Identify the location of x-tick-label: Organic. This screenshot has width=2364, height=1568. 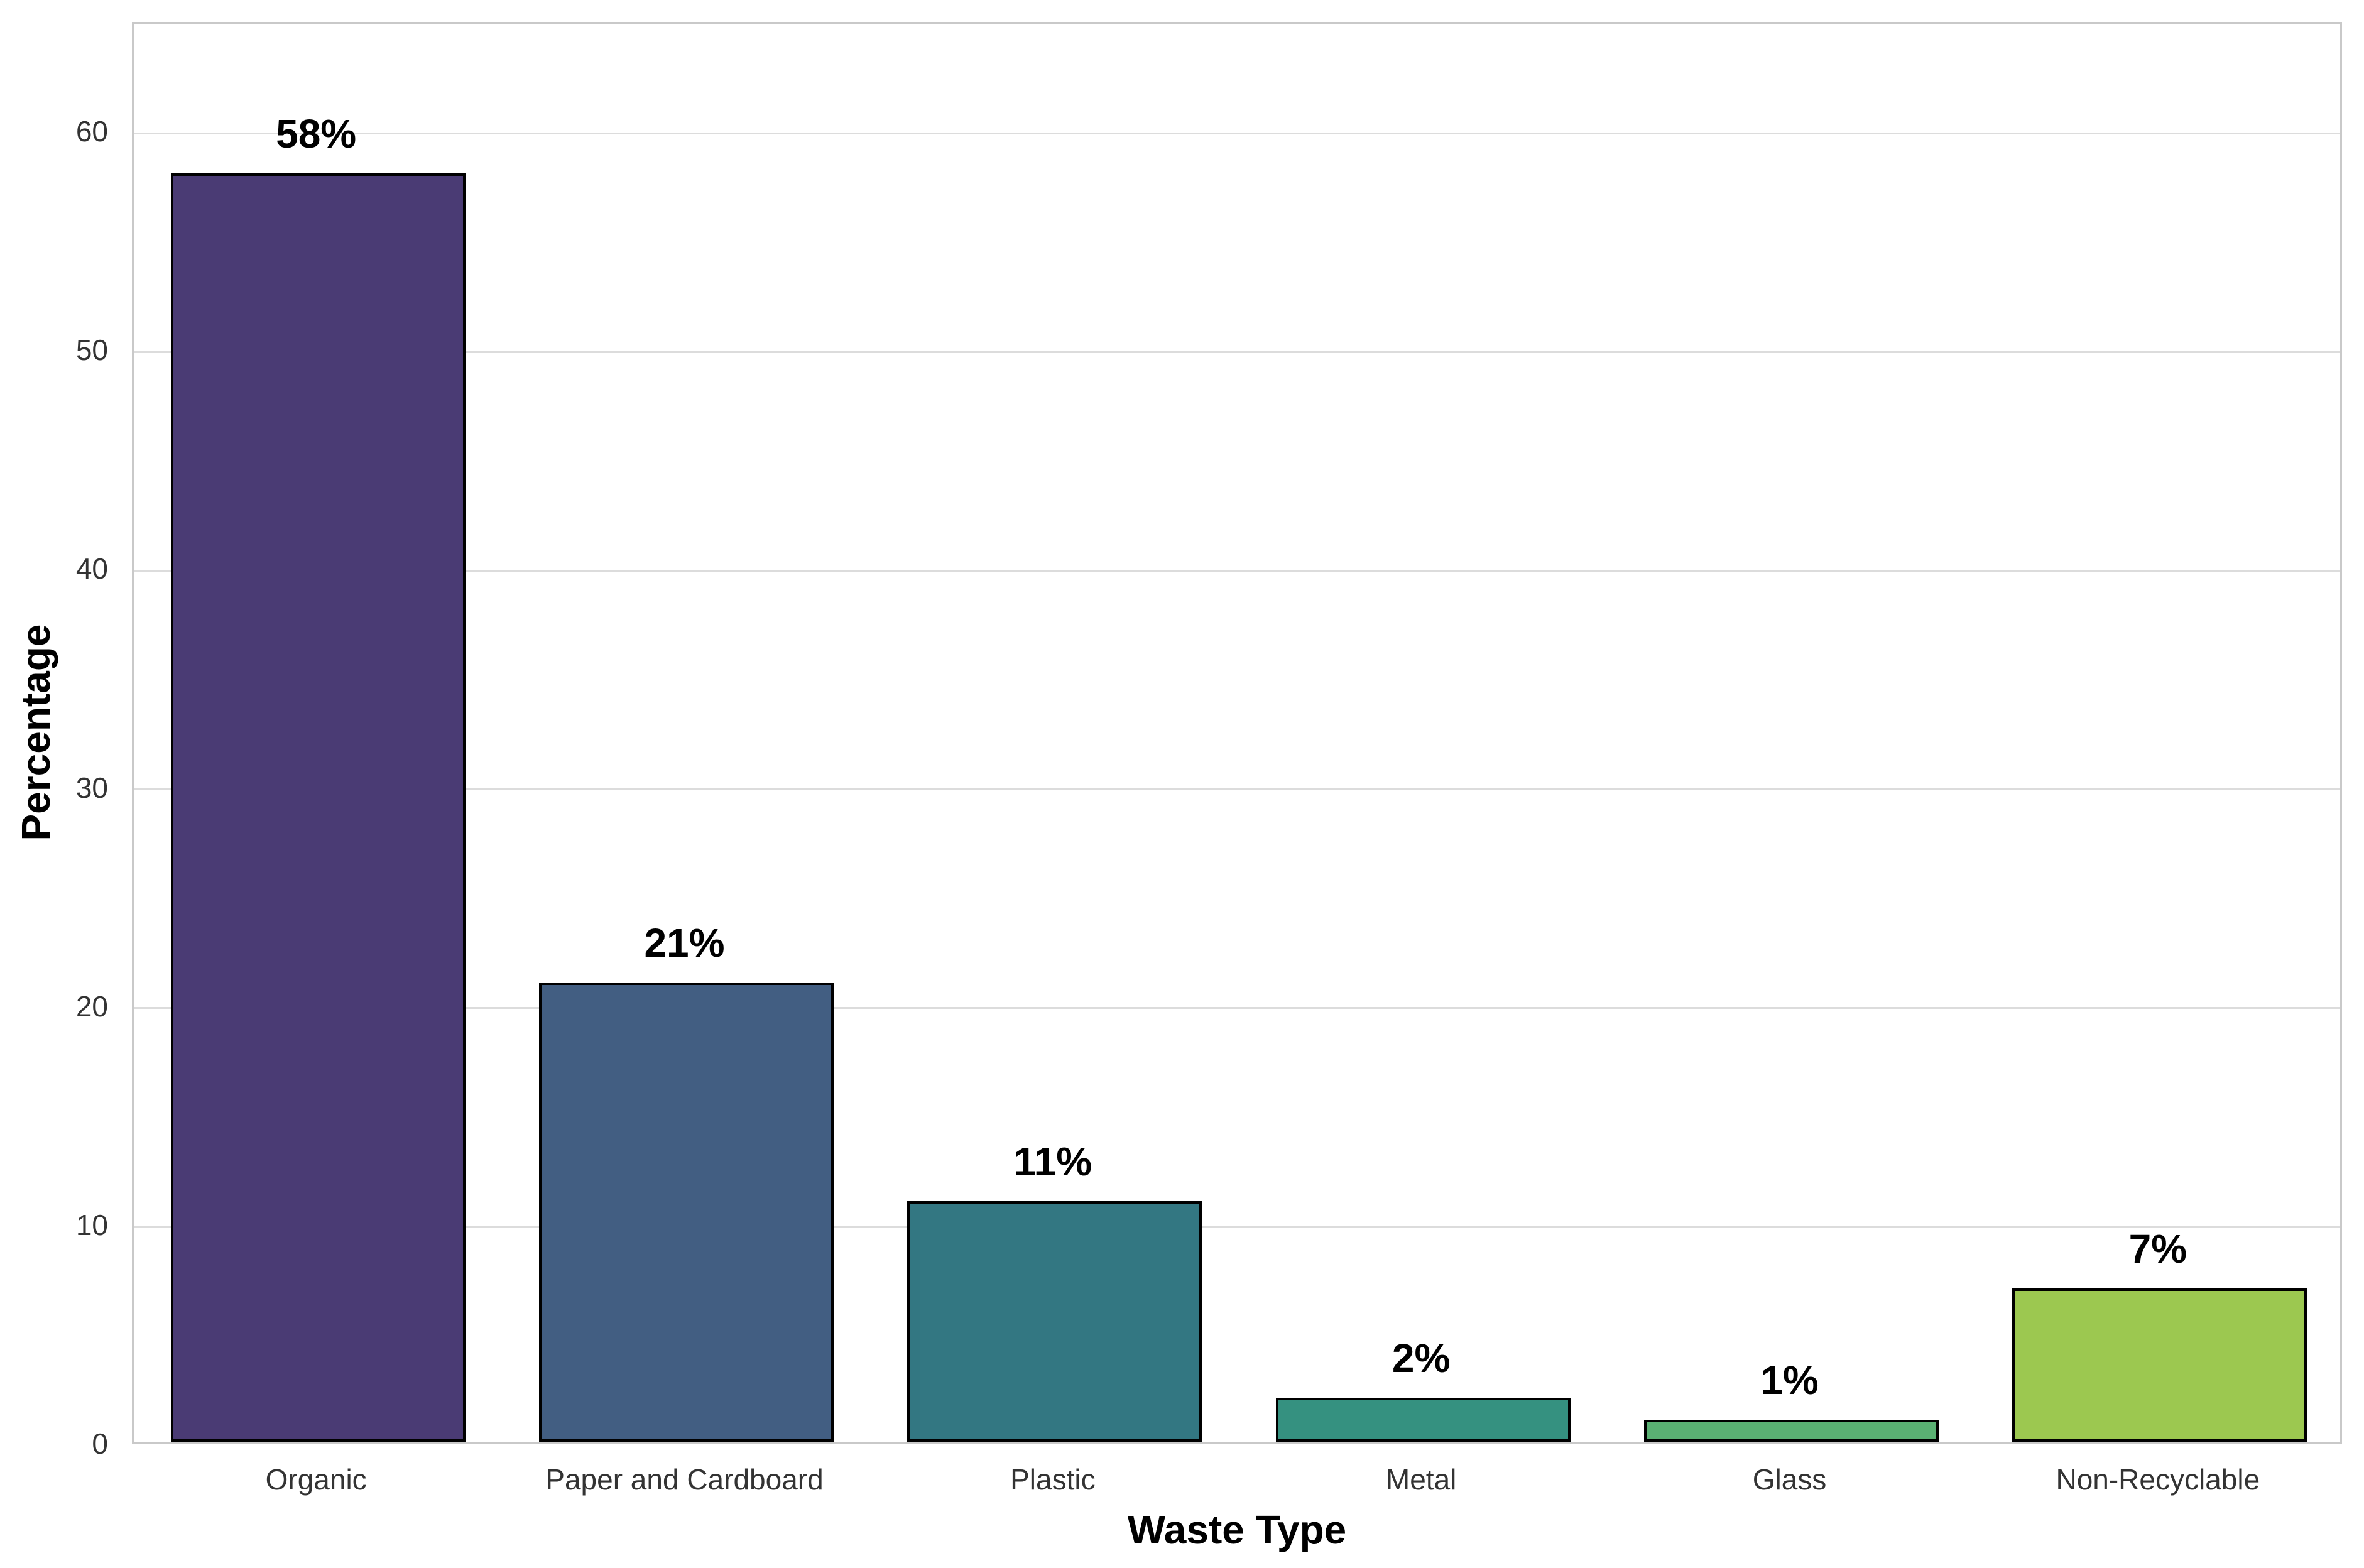
(316, 1479).